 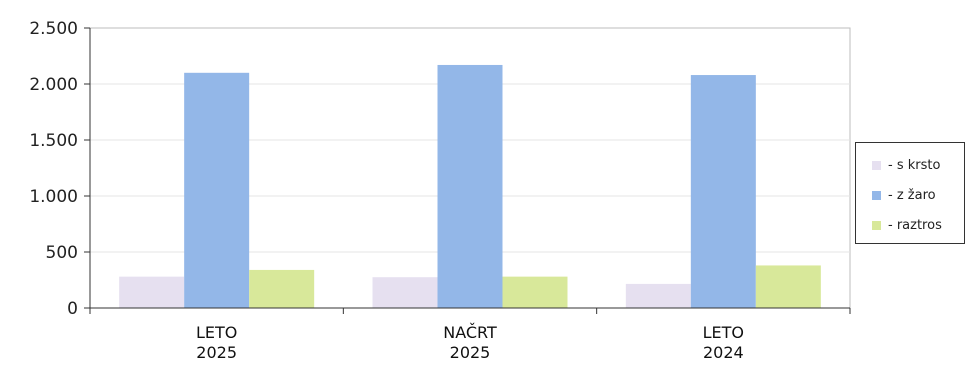 I want to click on x-tick-label: LETO 2025, so click(x=216, y=342).